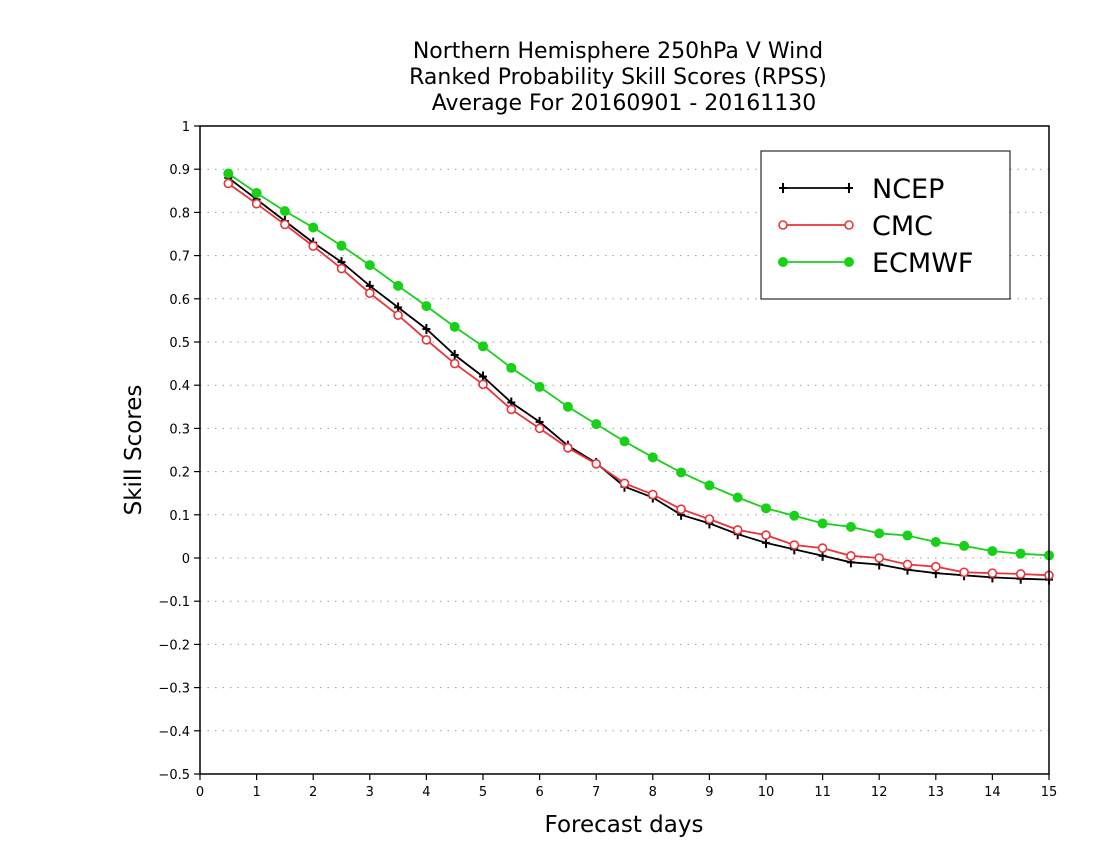 Image resolution: width=1100 pixels, height=850 pixels. What do you see at coordinates (134, 450) in the screenshot?
I see `y-axis-label: Skill Scores` at bounding box center [134, 450].